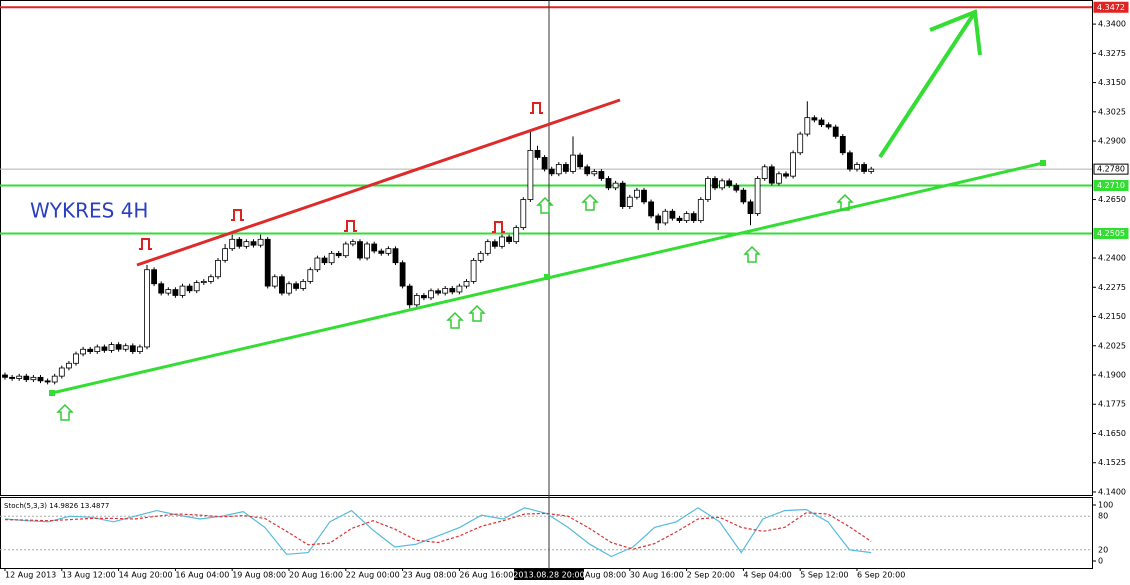  I want to click on x-tick-label: Aug 08:00, so click(605, 575).